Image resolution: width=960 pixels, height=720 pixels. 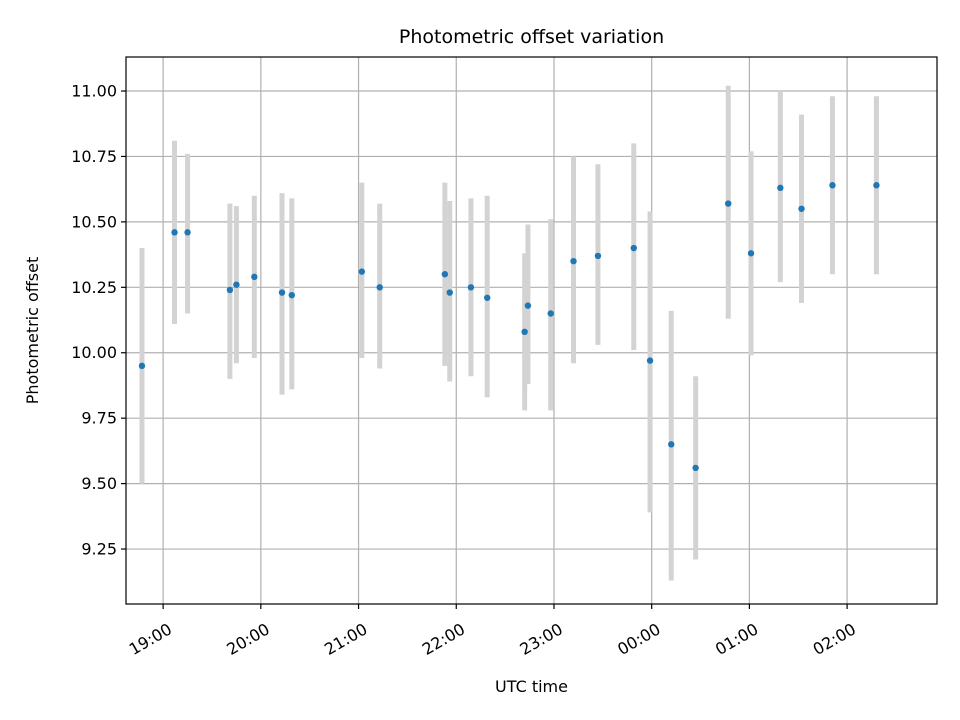 What do you see at coordinates (94, 352) in the screenshot?
I see `y-tick-label: 10.00` at bounding box center [94, 352].